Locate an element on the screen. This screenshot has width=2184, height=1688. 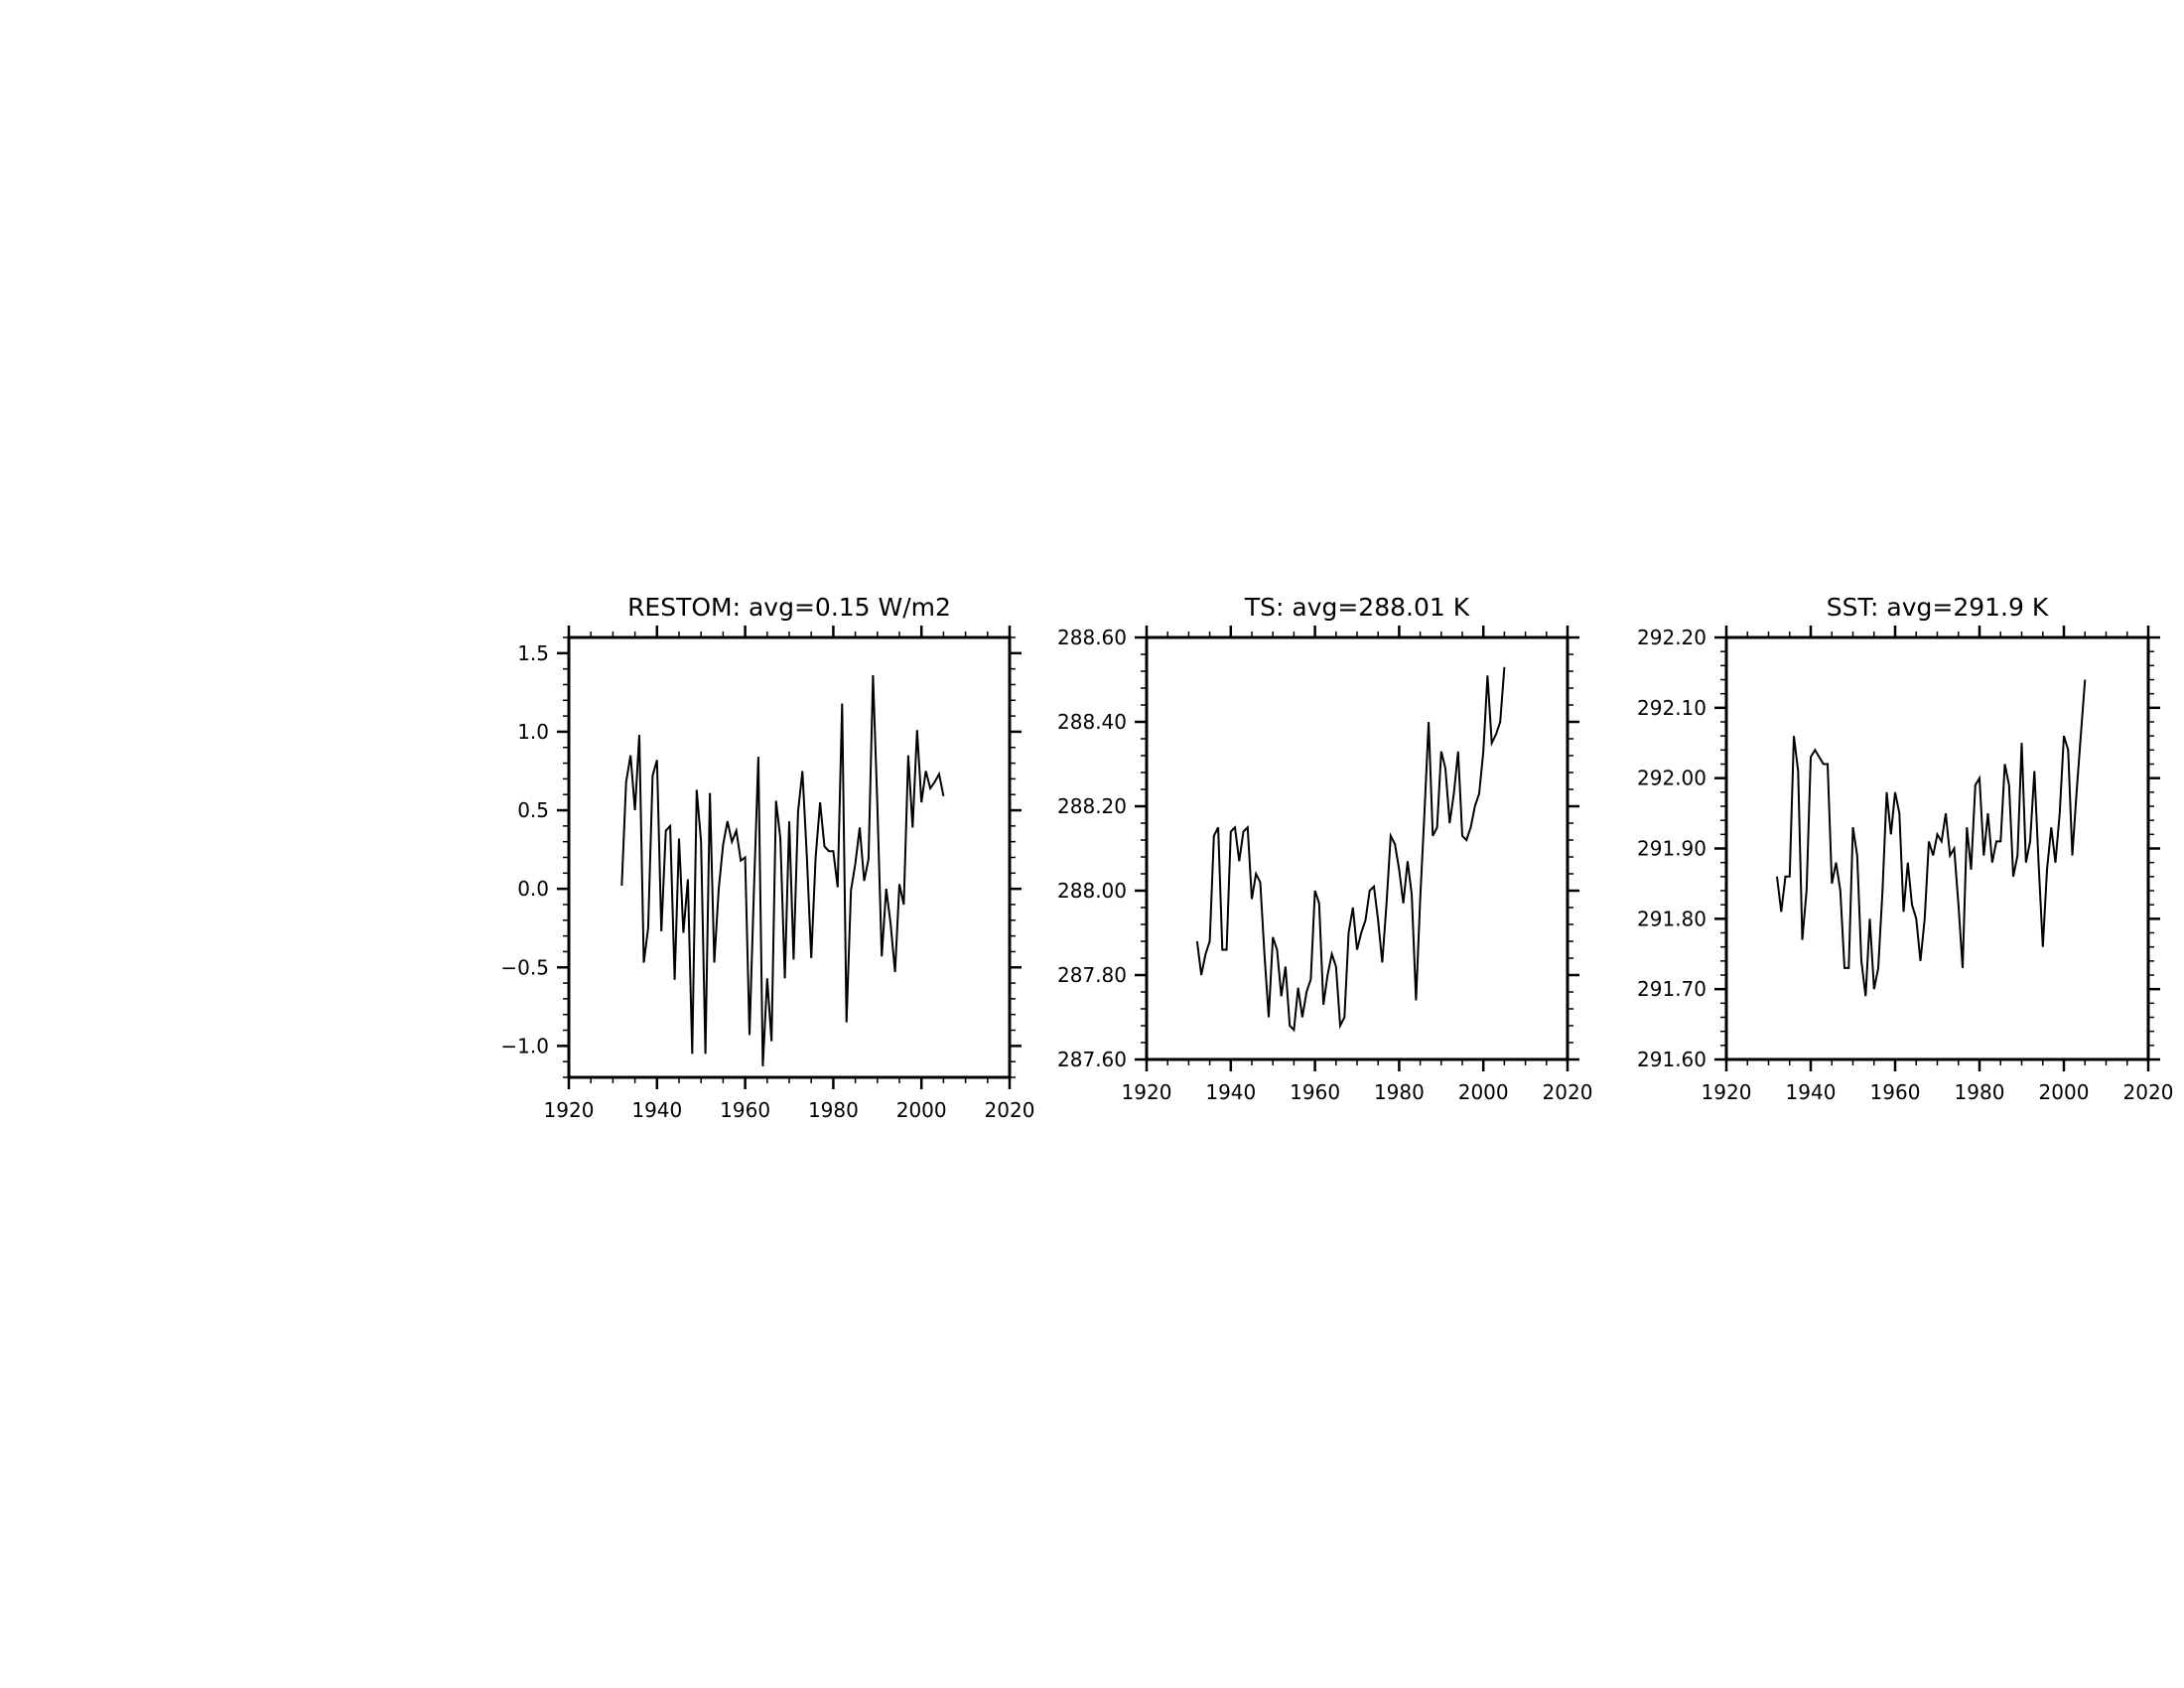
chart-title: RESTOM: avg=0.15 W/m2 is located at coordinates (789, 607).